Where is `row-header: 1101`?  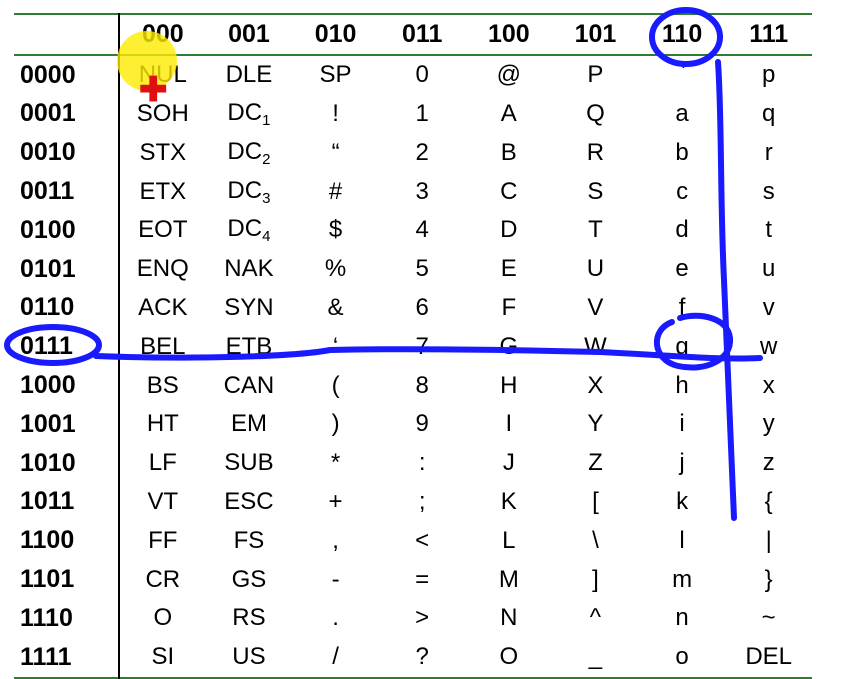
row-header: 1101 is located at coordinates (67, 579).